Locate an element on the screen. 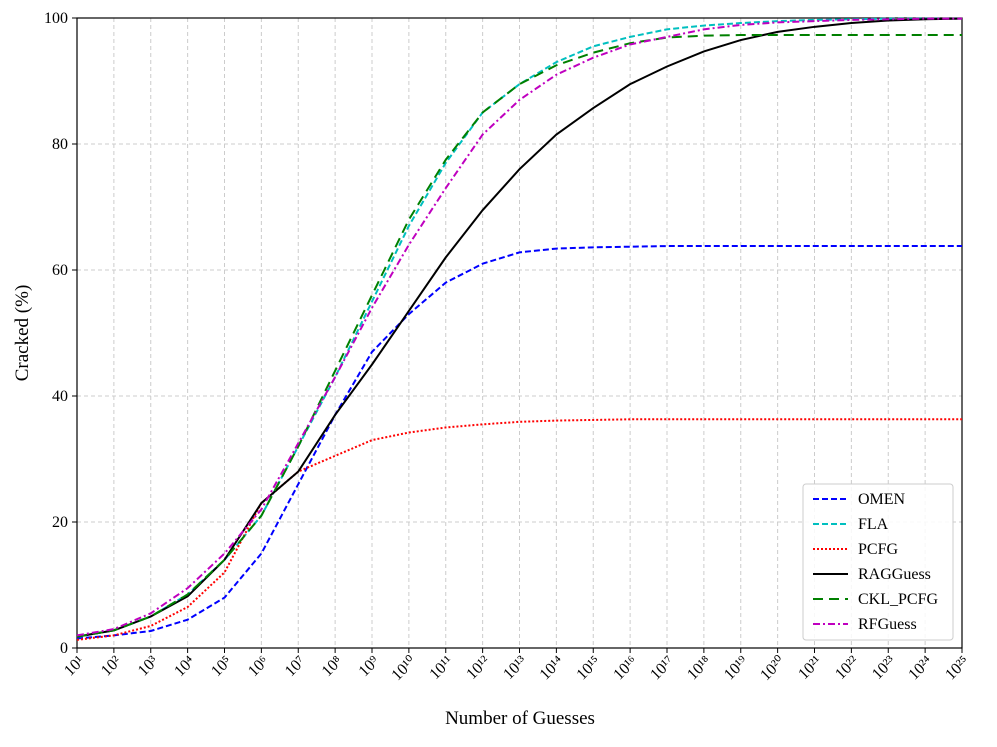  y-tick-label: 0 is located at coordinates (64, 648).